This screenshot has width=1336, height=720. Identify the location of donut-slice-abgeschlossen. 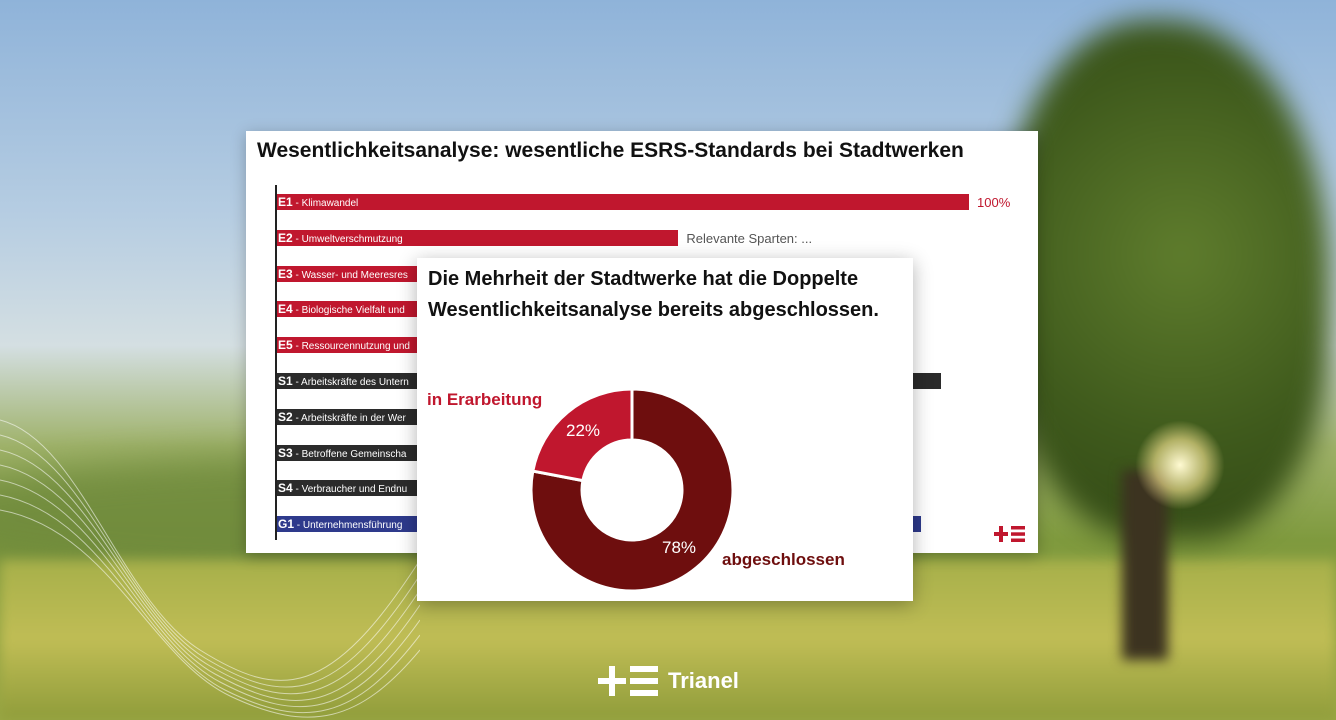
(632, 490).